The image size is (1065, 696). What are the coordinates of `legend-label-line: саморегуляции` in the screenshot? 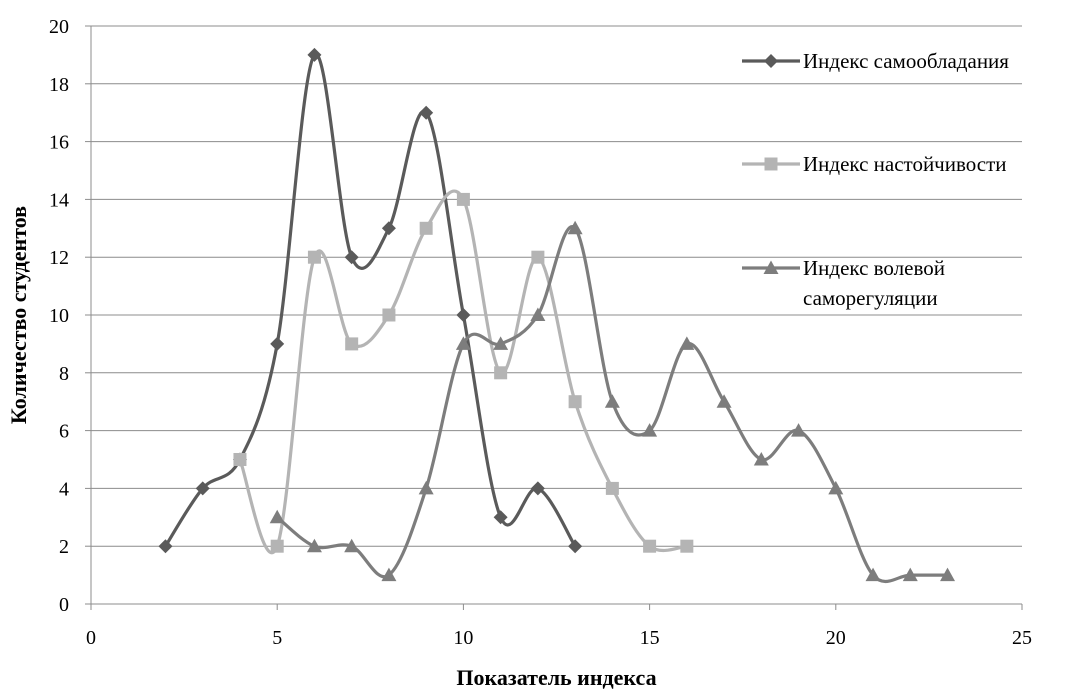 It's located at (870, 298).